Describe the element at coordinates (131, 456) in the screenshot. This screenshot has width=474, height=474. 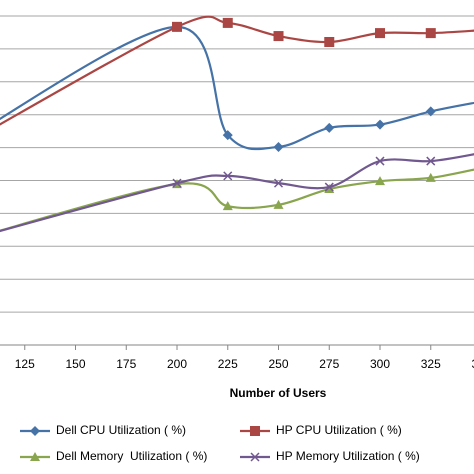
I see `legend-label: Dell Memory Utilization ( %)` at that location.